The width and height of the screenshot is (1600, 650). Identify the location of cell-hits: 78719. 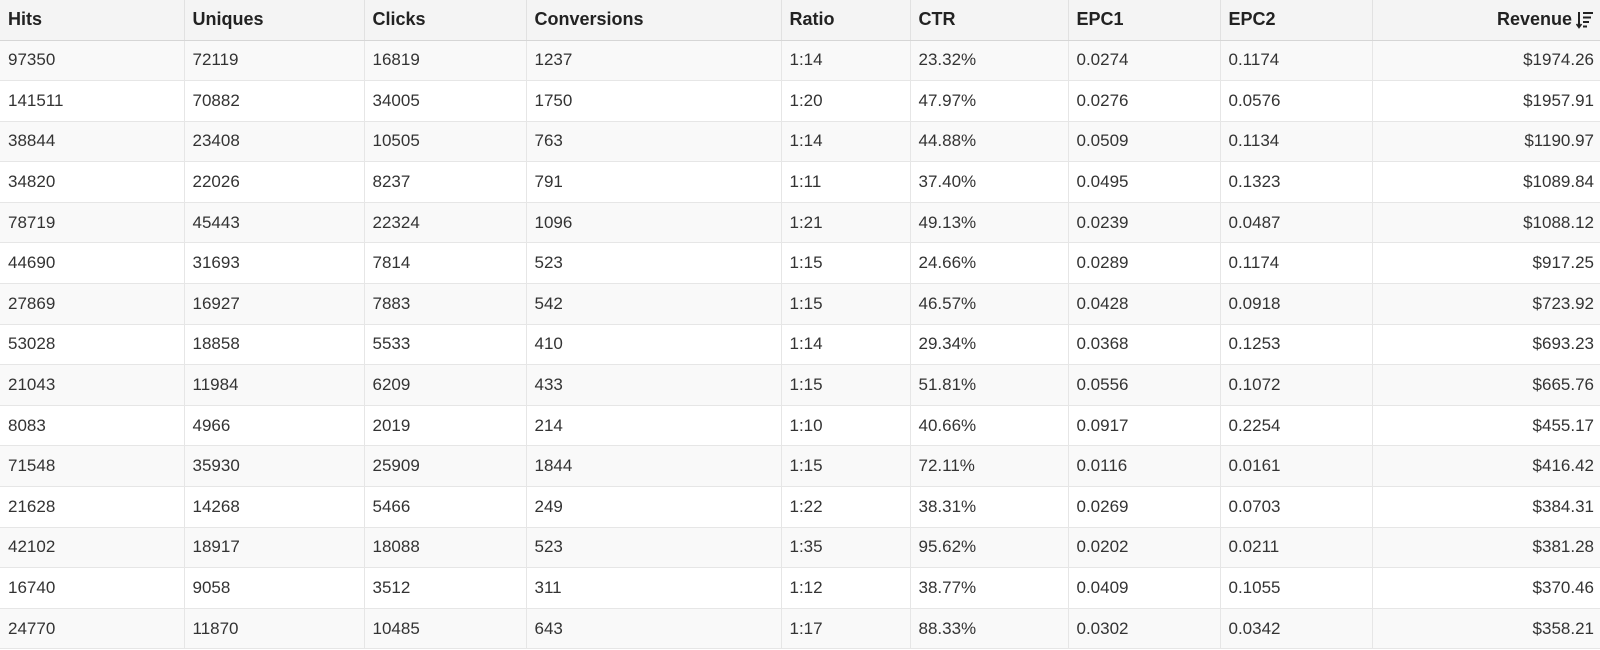
(92, 223).